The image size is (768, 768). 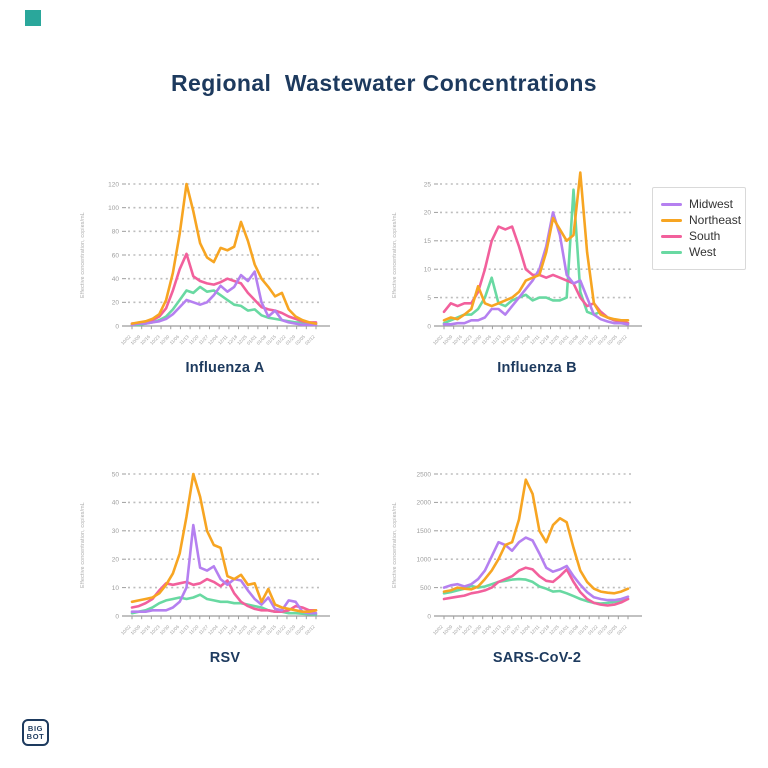 I want to click on chart-title-influenza-b: Influenza B, so click(x=537, y=368).